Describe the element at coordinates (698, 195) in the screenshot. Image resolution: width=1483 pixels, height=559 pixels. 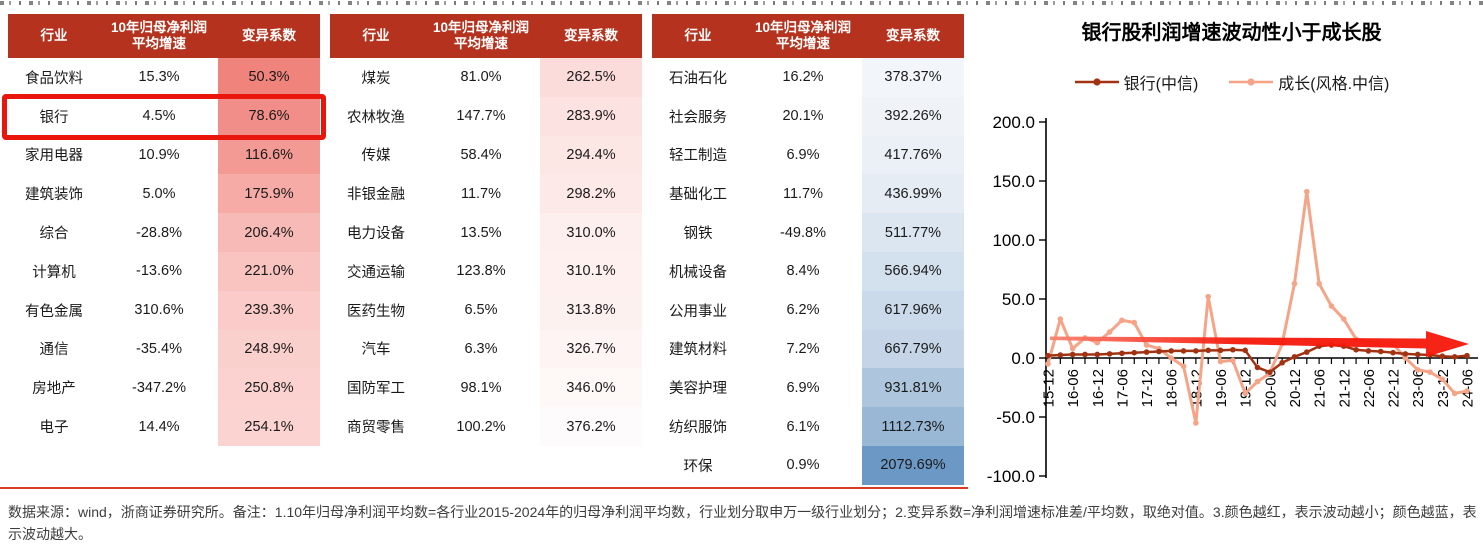
I see `industry-cell: 基础化工` at that location.